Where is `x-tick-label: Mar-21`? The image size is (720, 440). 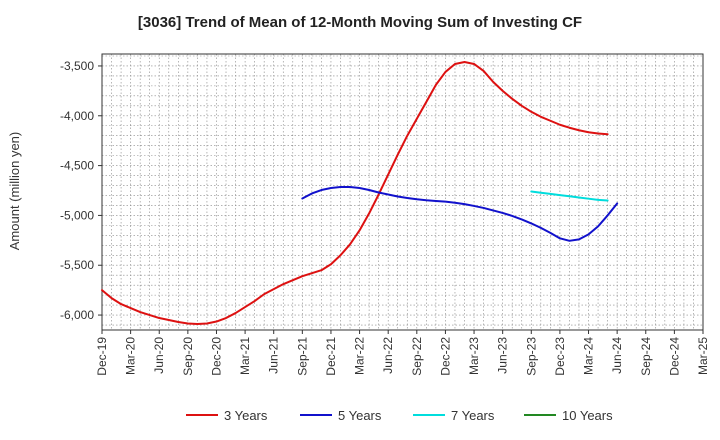
x-tick-label: Mar-21 is located at coordinates (245, 356).